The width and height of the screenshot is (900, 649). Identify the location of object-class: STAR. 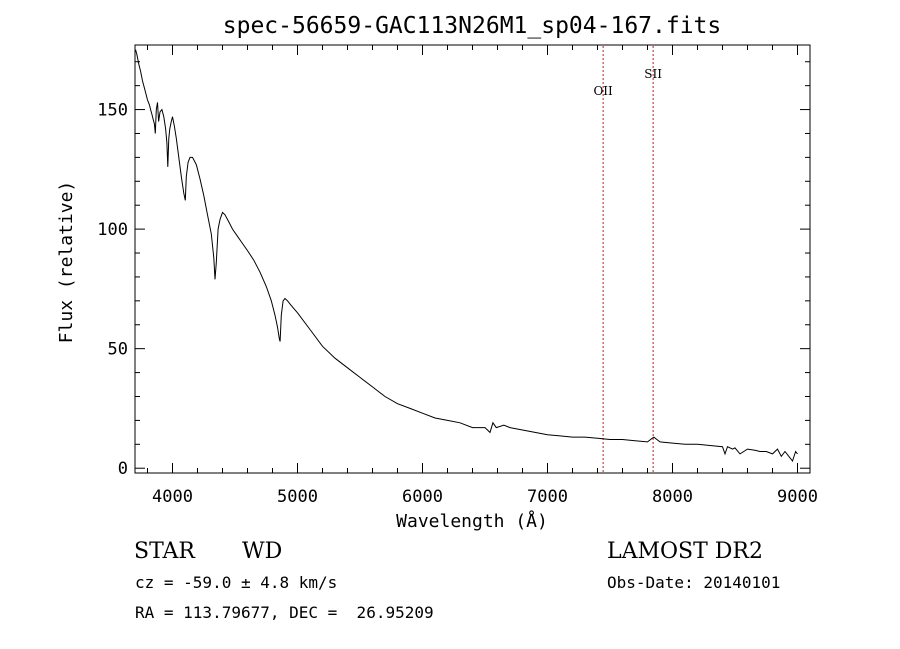
(164, 551).